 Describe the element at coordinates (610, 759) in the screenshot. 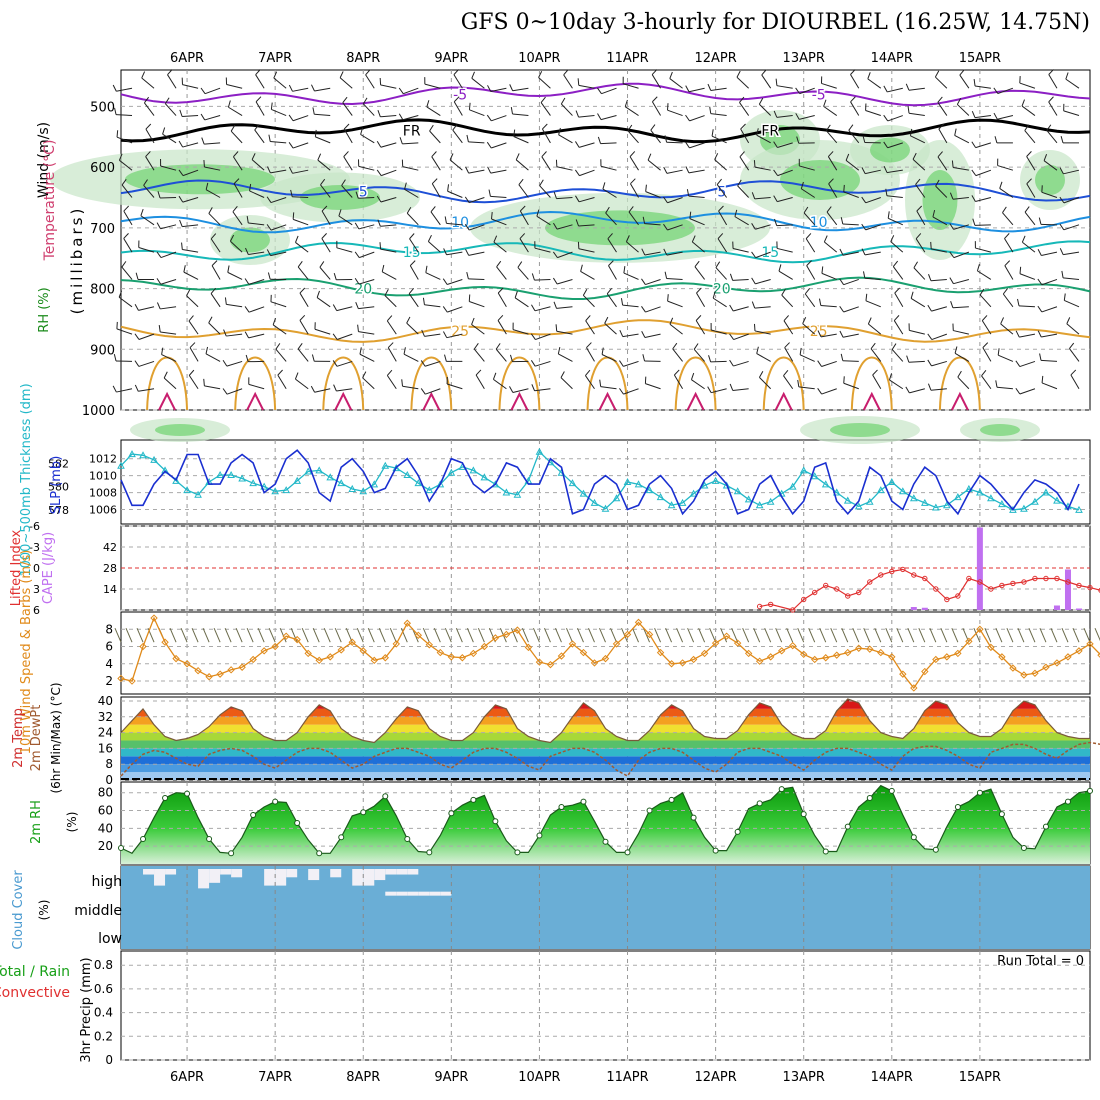

I see `dewpt2m-line` at that location.